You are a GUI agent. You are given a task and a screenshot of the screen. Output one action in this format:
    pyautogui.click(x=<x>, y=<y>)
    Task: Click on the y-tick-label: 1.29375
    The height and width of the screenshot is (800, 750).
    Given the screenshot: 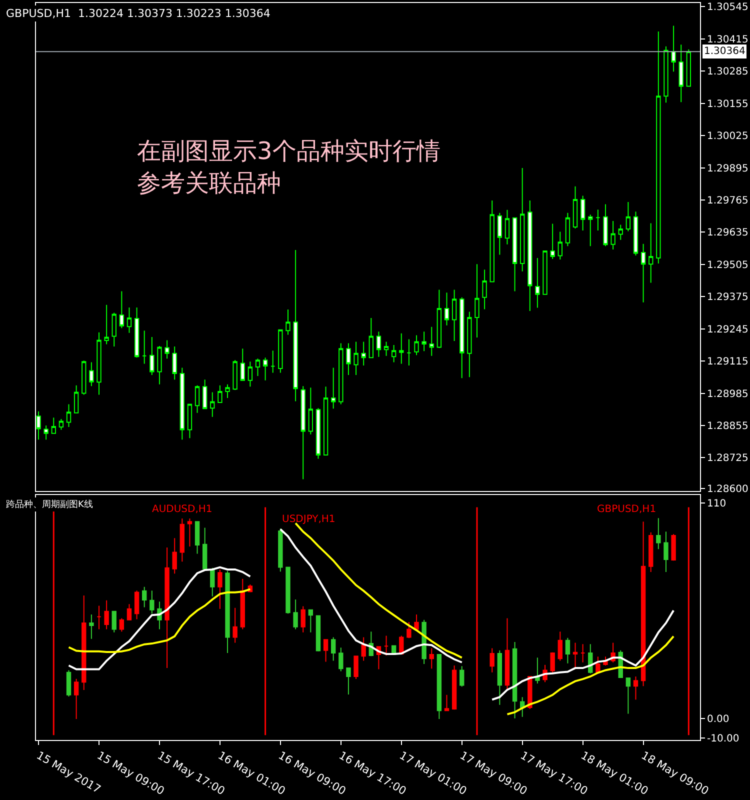 What is the action you would take?
    pyautogui.click(x=727, y=298)
    